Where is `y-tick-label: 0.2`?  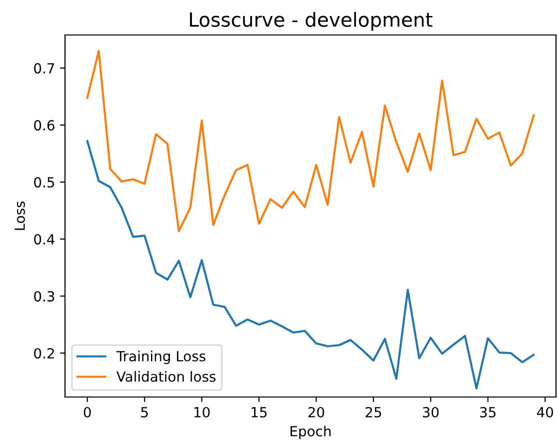
y-tick-label: 0.2 is located at coordinates (44, 353).